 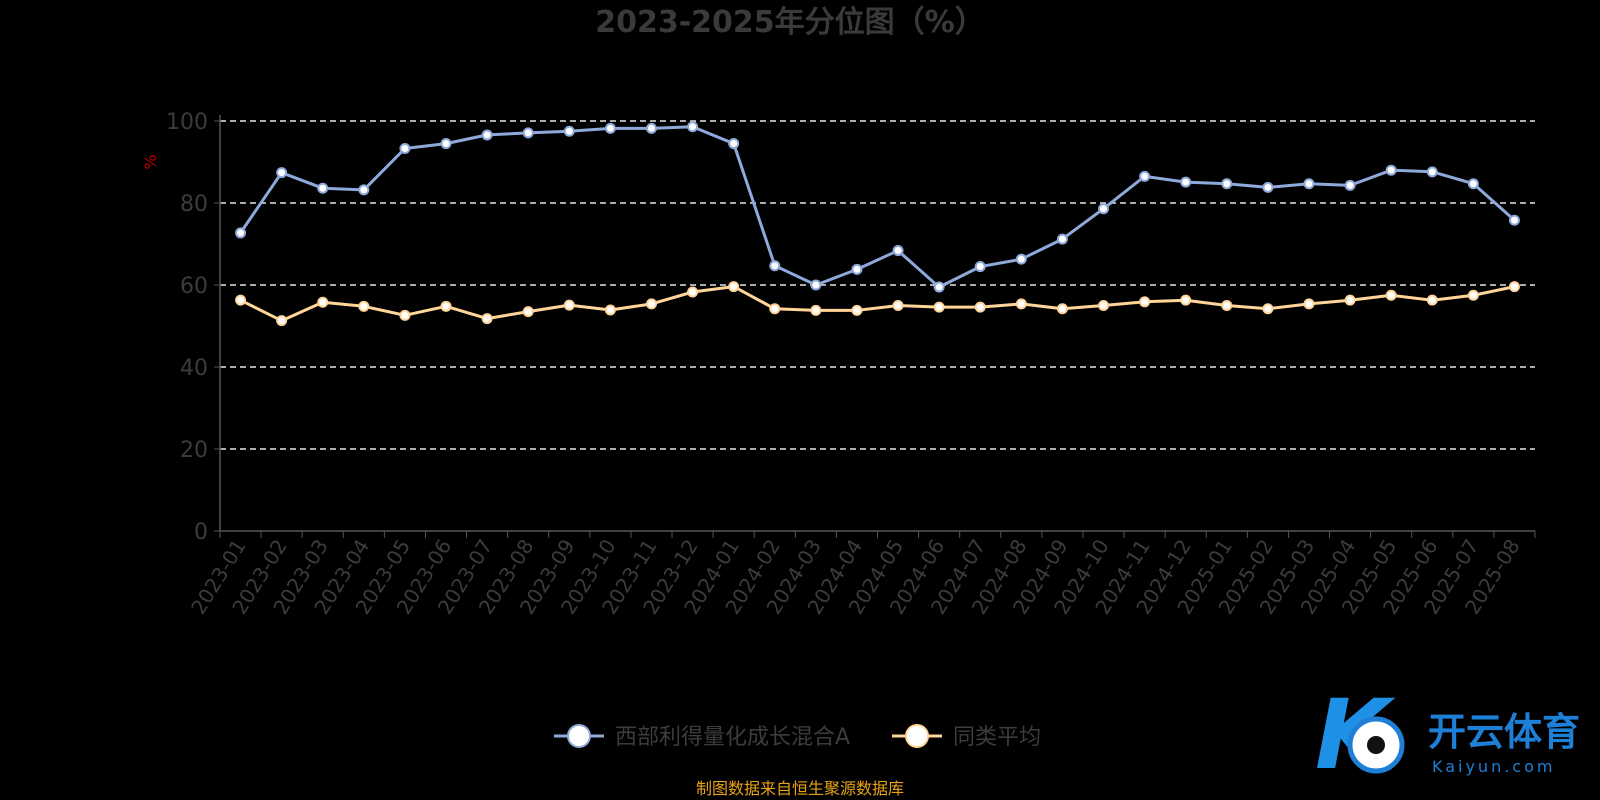 What do you see at coordinates (150, 161) in the screenshot?
I see `y-axis-unit: %` at bounding box center [150, 161].